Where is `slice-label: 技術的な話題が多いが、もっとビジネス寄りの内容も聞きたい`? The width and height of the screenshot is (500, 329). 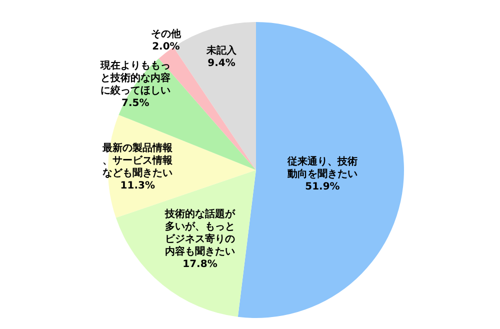 slice-label: 技術的な話題が多いが、もっとビジネス寄りの内容も聞きたい is located at coordinates (200, 232).